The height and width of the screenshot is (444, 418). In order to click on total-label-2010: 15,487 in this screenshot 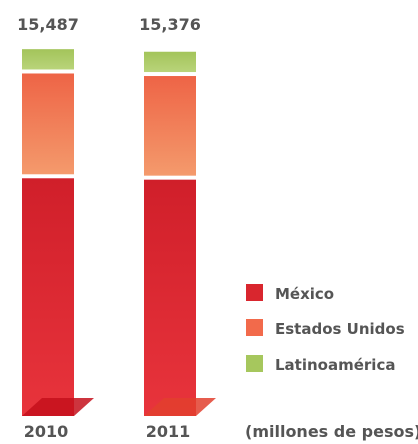, I will do `click(48, 24)`.